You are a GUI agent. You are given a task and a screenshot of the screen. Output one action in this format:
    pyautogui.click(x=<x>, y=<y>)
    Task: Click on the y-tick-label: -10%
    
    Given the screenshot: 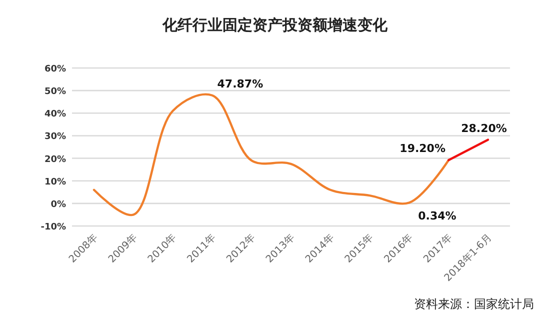 What is the action you would take?
    pyautogui.click(x=53, y=227)
    